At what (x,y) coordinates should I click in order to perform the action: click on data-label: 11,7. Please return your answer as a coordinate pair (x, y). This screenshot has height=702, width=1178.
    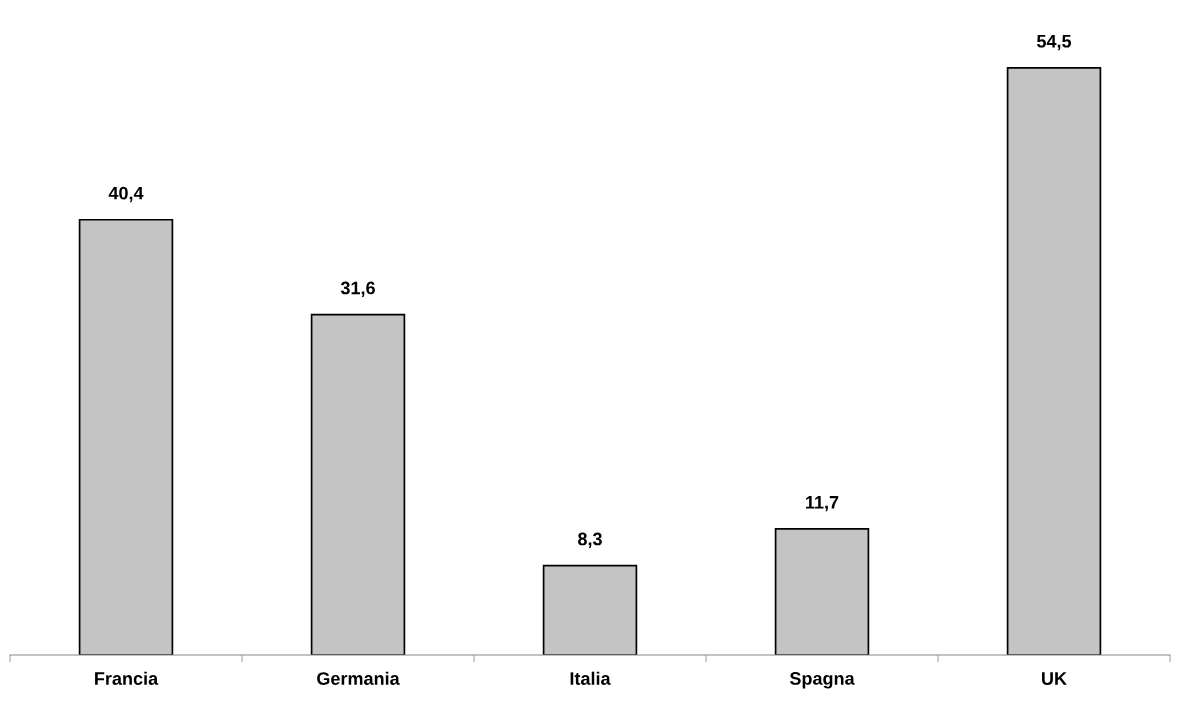
    Looking at the image, I should click on (822, 504).